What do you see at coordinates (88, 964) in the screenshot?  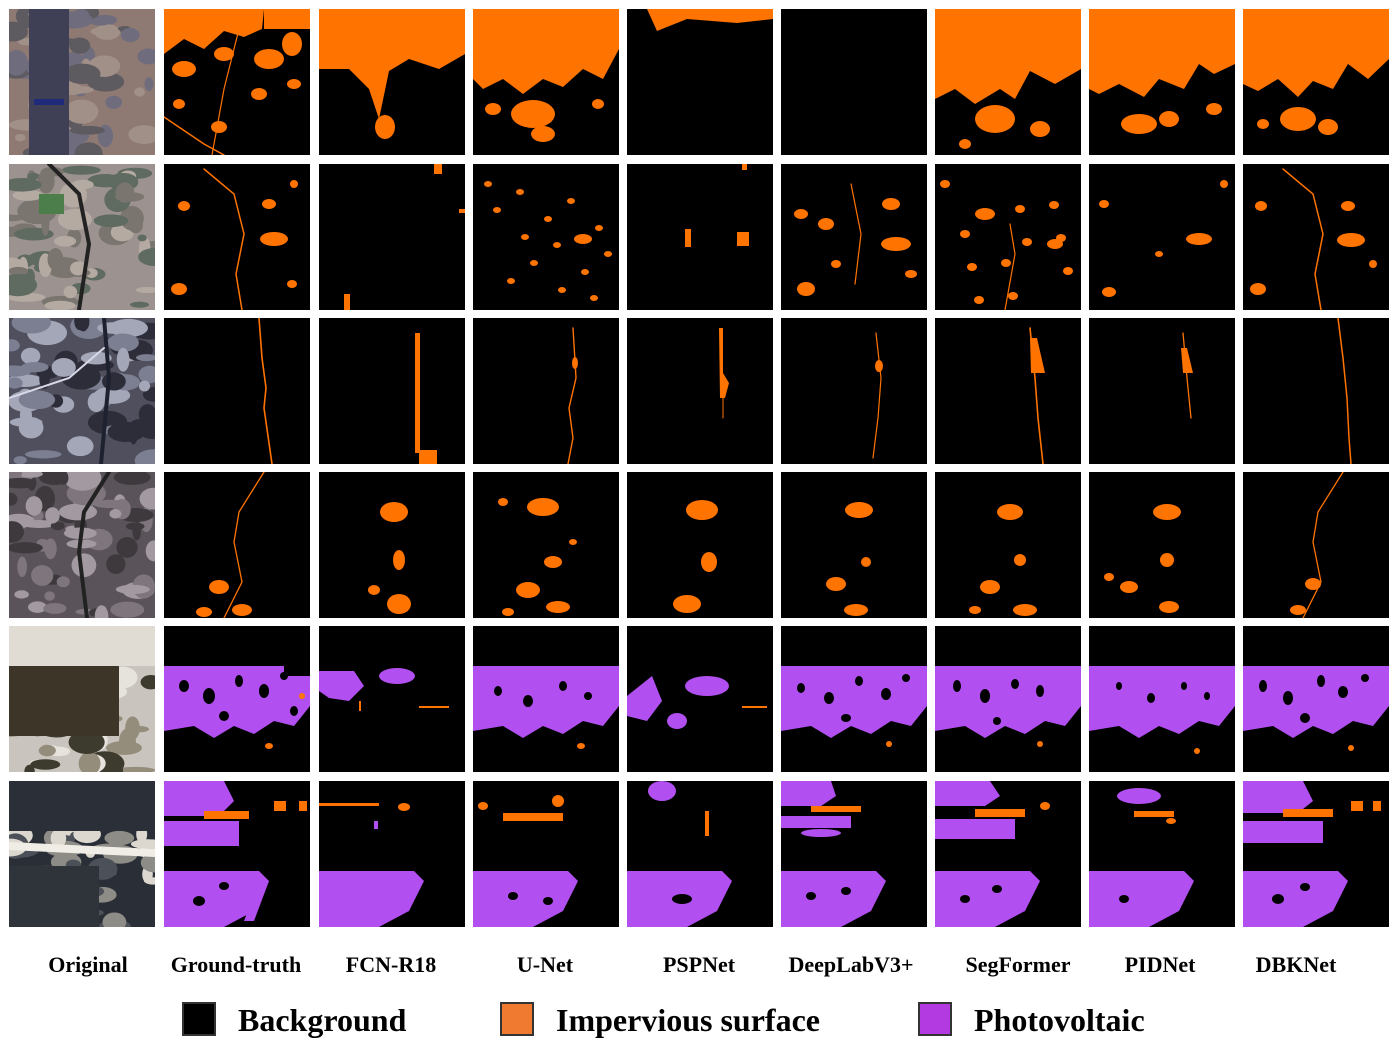 I see `column-label-original: Original` at bounding box center [88, 964].